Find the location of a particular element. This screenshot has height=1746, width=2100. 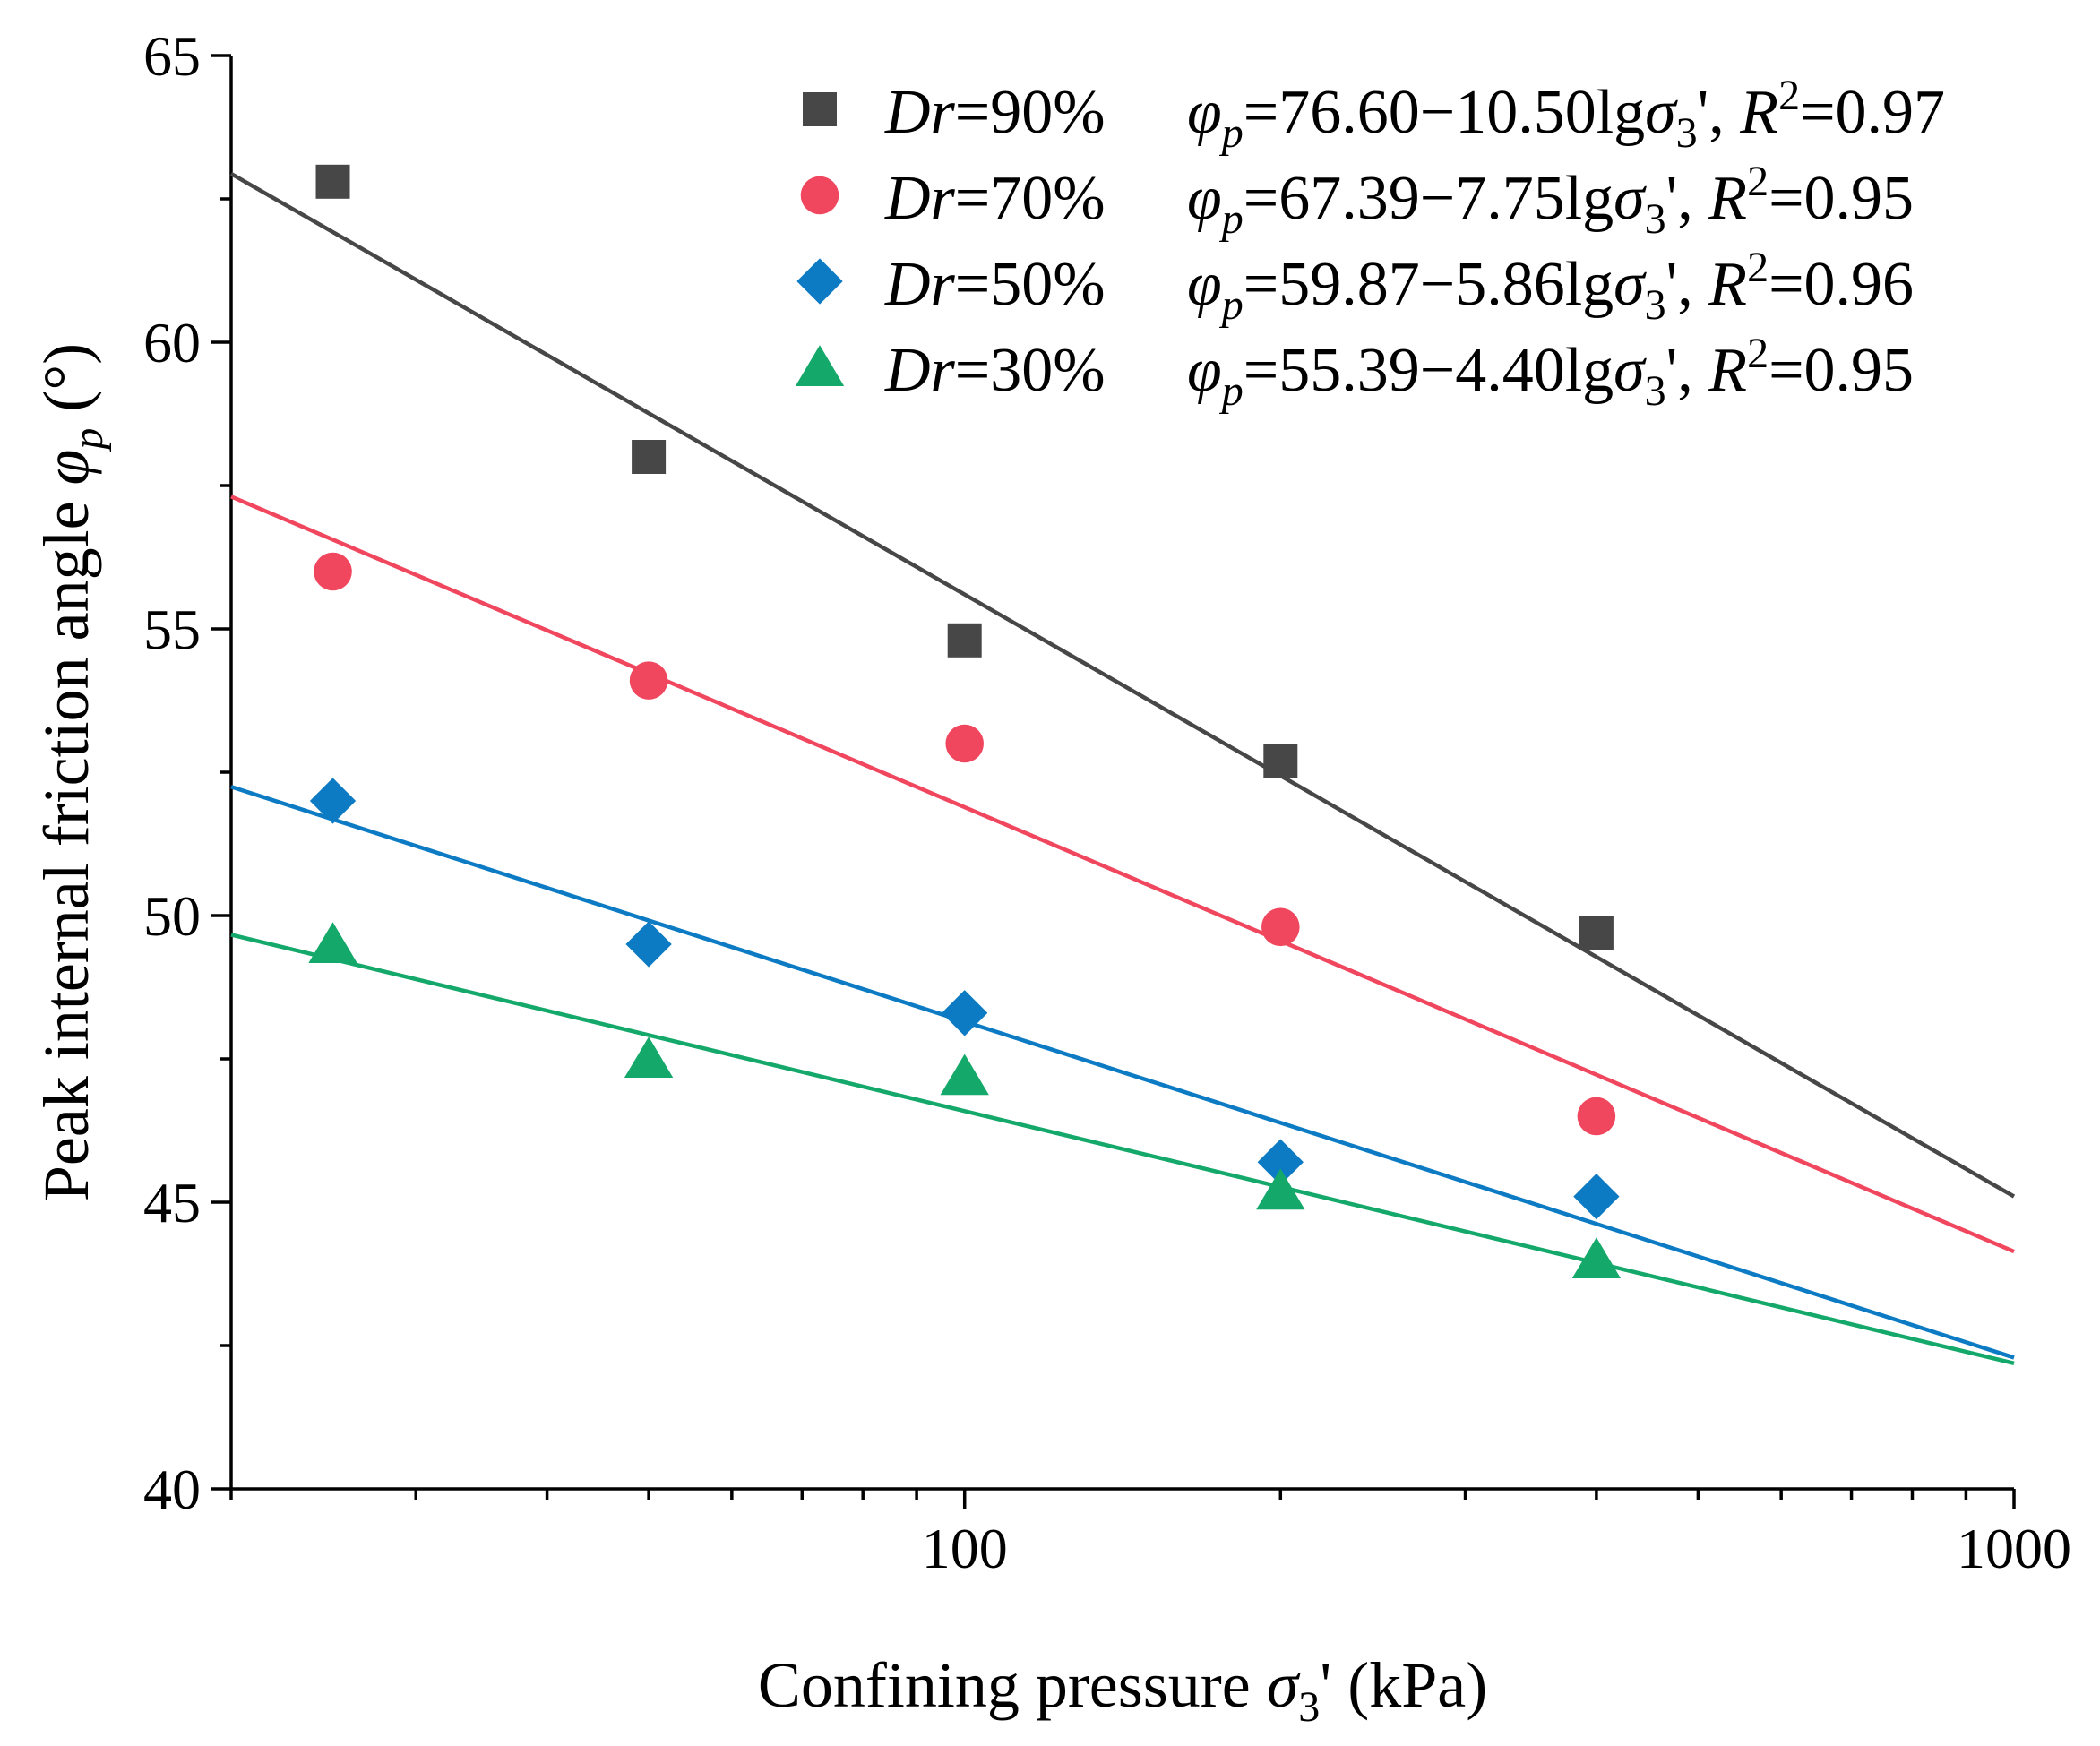

x-axis-title-text: Confining pressure is located at coordinates (1012, 1685).